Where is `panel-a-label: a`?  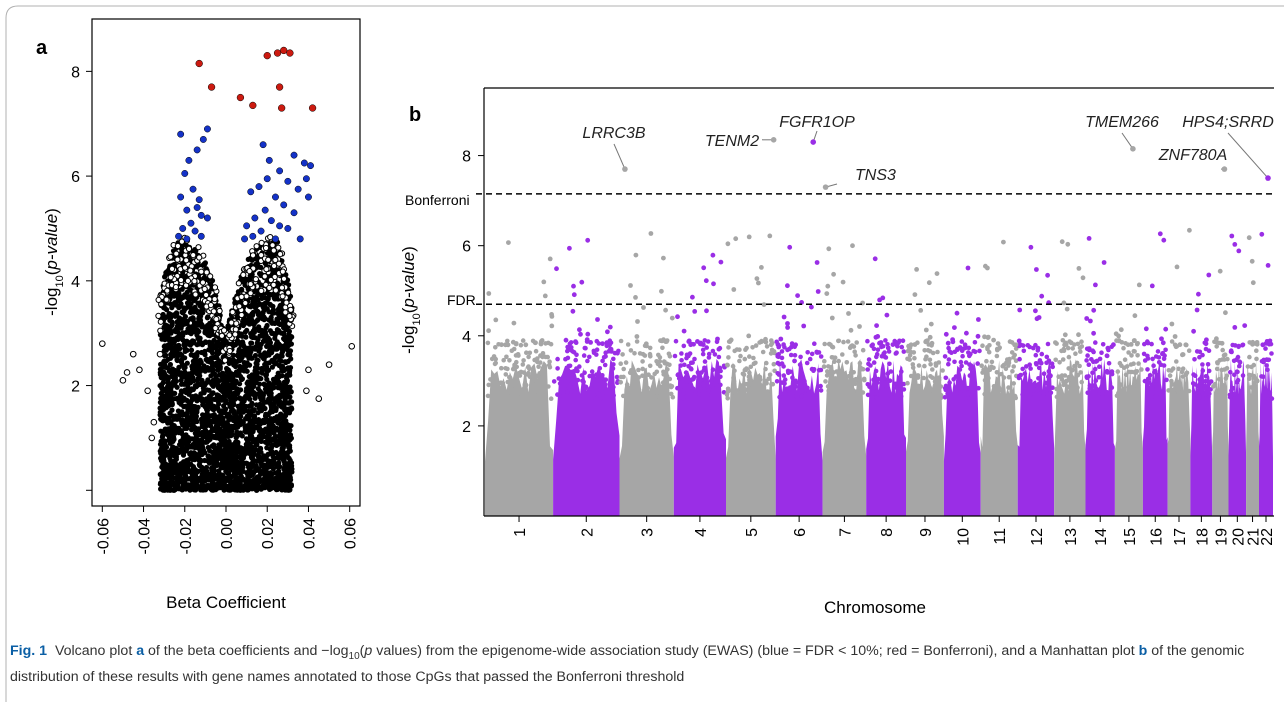
panel-a-label: a is located at coordinates (42, 48).